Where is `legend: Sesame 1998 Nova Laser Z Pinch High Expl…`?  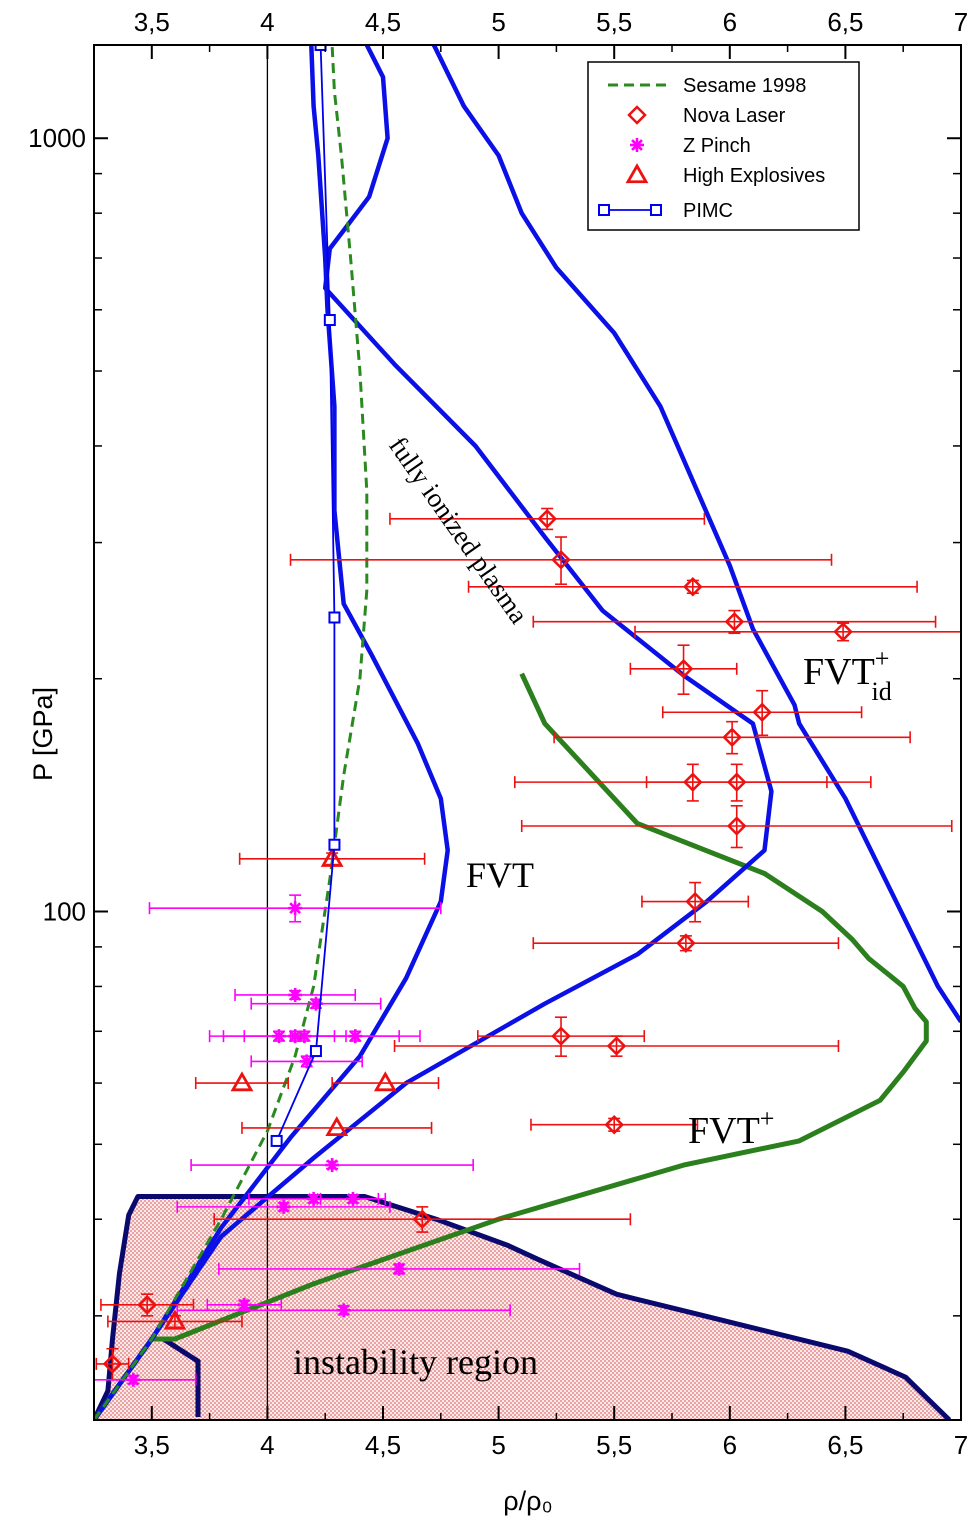
legend: Sesame 1998 Nova Laser Z Pinch High Expl… is located at coordinates (723, 146).